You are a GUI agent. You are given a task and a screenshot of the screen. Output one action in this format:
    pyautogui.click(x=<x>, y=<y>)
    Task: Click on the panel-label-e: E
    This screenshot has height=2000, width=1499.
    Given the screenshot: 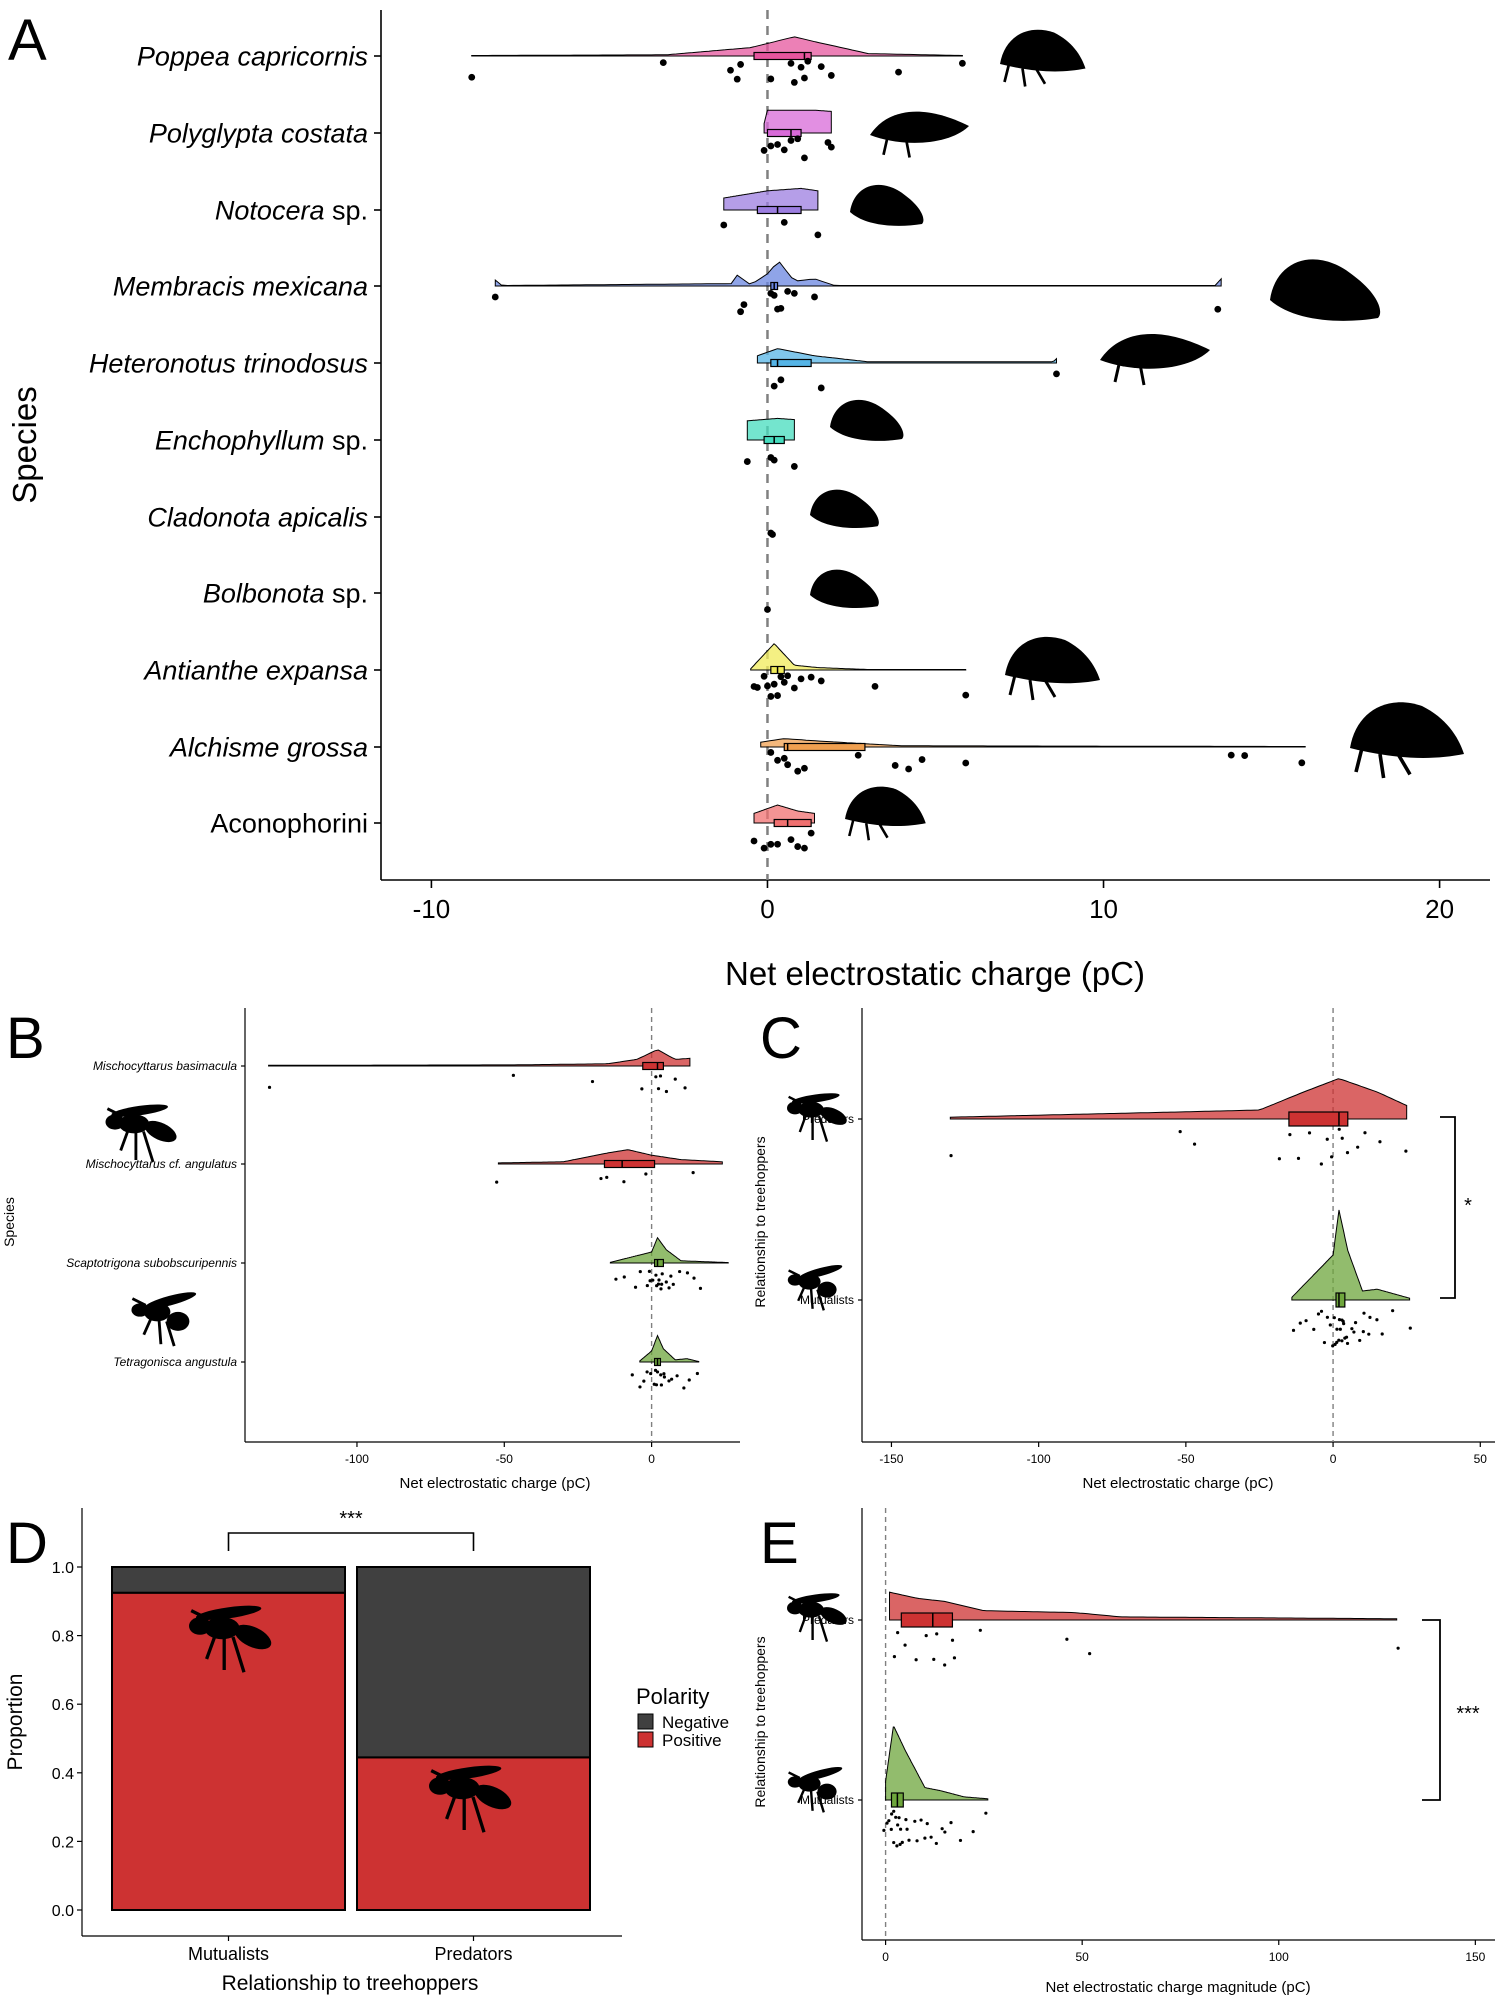 What is the action you would take?
    pyautogui.click(x=779, y=1543)
    